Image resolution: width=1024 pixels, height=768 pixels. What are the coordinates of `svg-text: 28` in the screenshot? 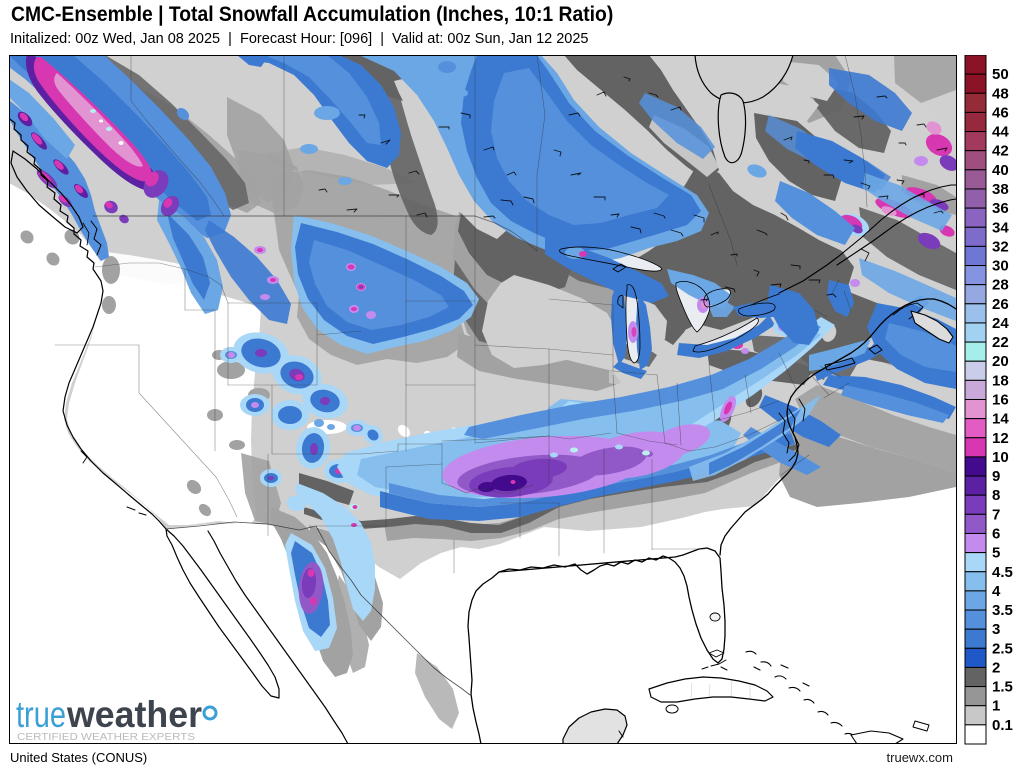 It's located at (1000, 285).